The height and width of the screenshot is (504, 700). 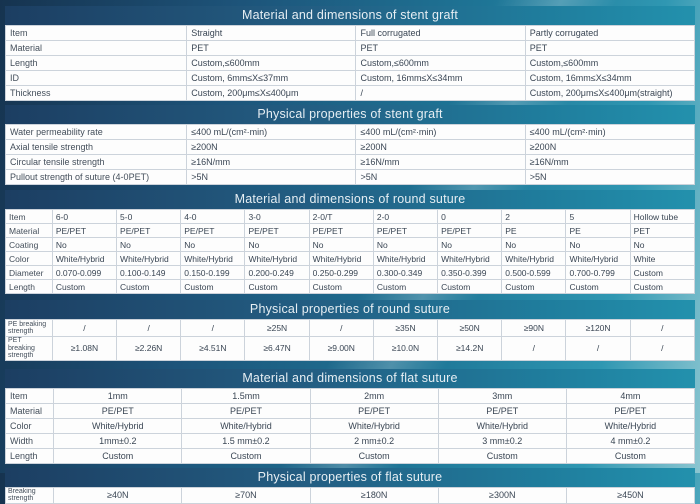 What do you see at coordinates (29, 440) in the screenshot?
I see `row-label: Width` at bounding box center [29, 440].